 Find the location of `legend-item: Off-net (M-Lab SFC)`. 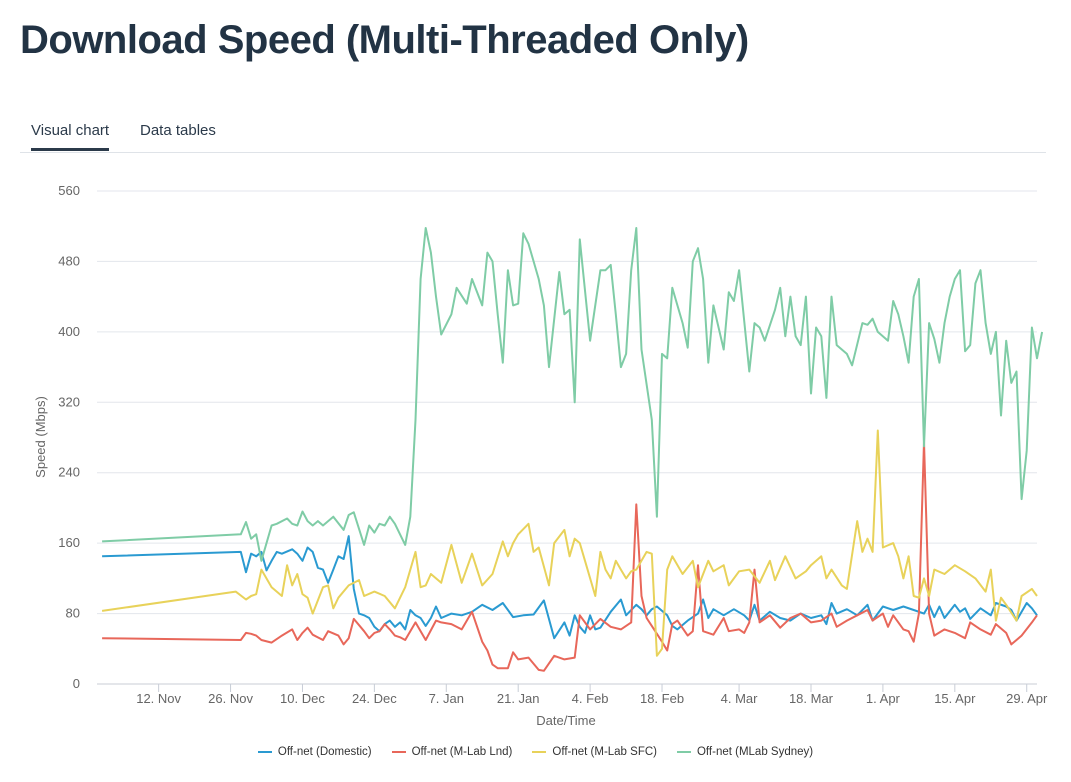

legend-item: Off-net (M-Lab SFC) is located at coordinates (594, 752).